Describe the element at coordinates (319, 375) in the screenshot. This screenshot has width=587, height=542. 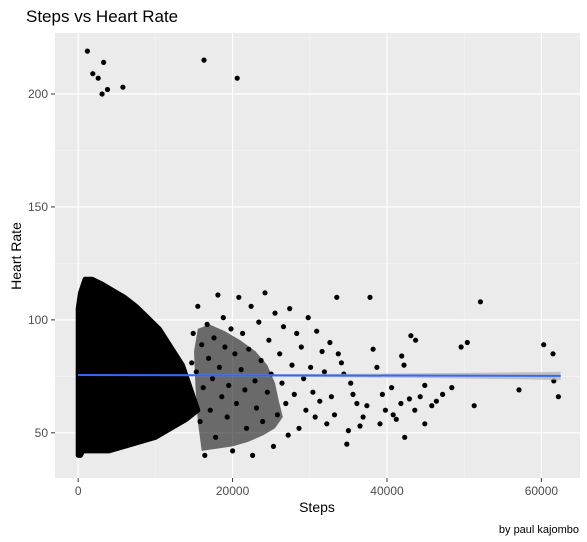
I see `trend-line` at that location.